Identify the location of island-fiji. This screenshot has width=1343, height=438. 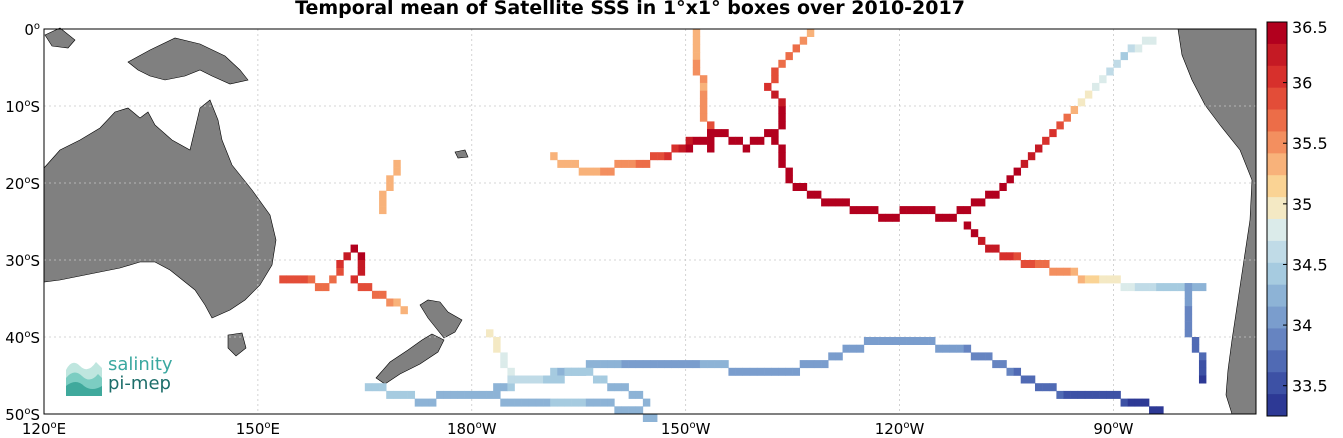
(461, 154).